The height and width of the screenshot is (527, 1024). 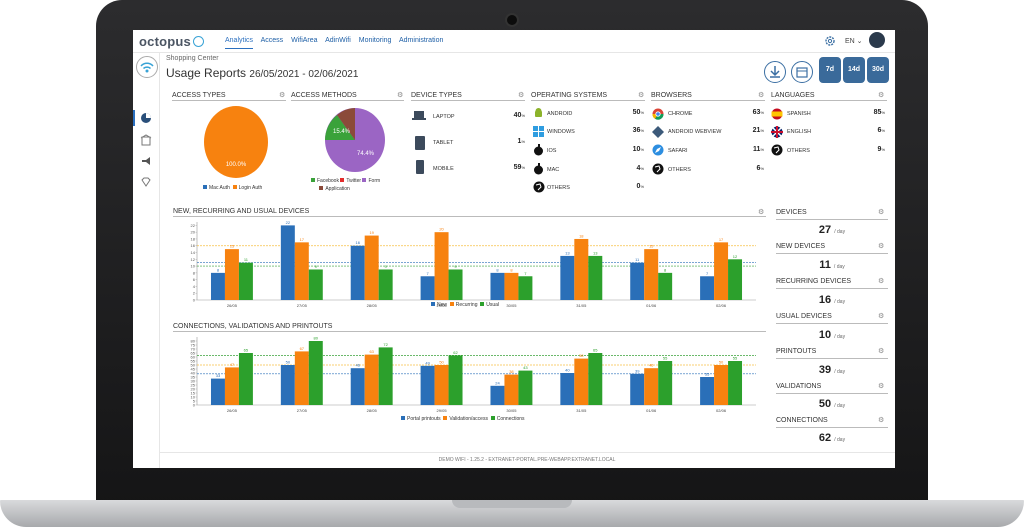 I want to click on download-button, so click(x=775, y=72).